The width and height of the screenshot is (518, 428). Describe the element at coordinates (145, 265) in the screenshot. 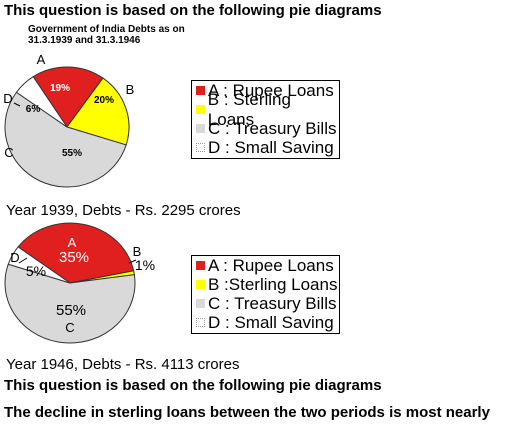

I see `pie-percent-label: 1%` at that location.